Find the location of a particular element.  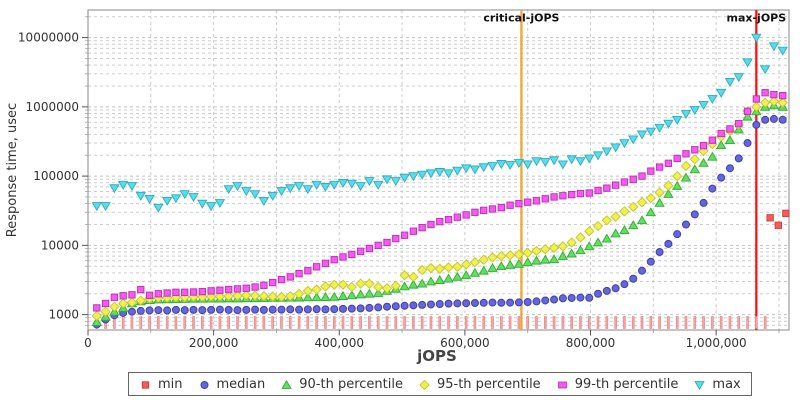

legend-item-90-th-percentile: 90-th percentile is located at coordinates (341, 384).